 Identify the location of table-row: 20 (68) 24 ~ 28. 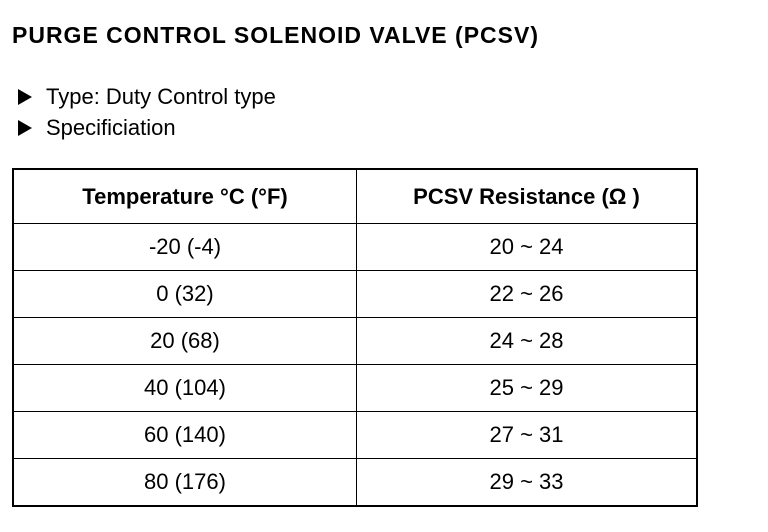
(355, 341).